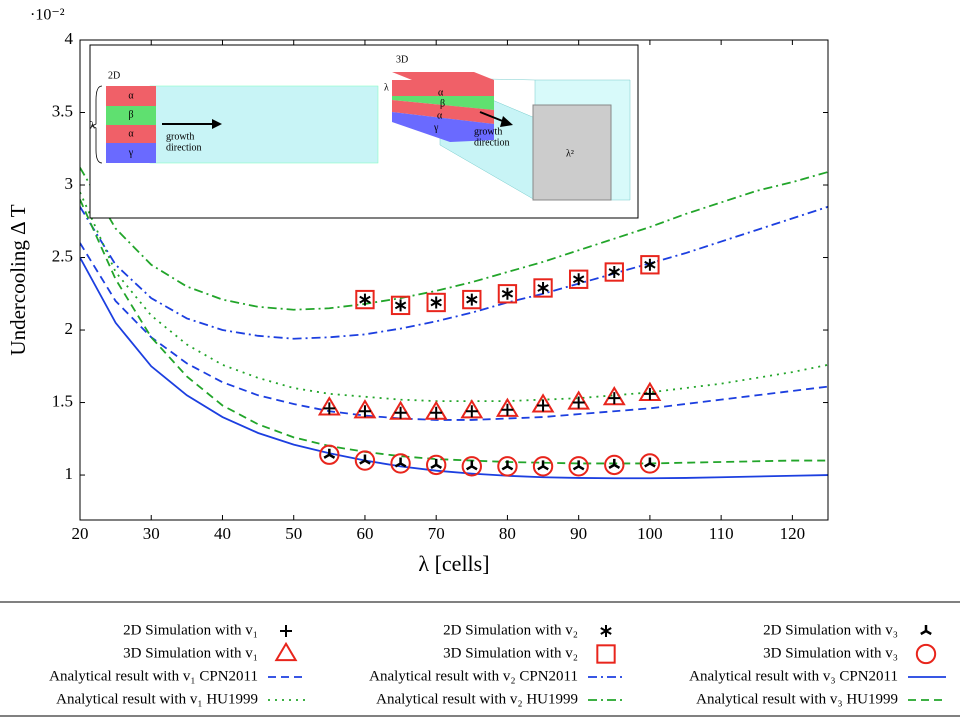 The height and width of the screenshot is (726, 960). What do you see at coordinates (97, 124) in the screenshot?
I see `inset-brace` at bounding box center [97, 124].